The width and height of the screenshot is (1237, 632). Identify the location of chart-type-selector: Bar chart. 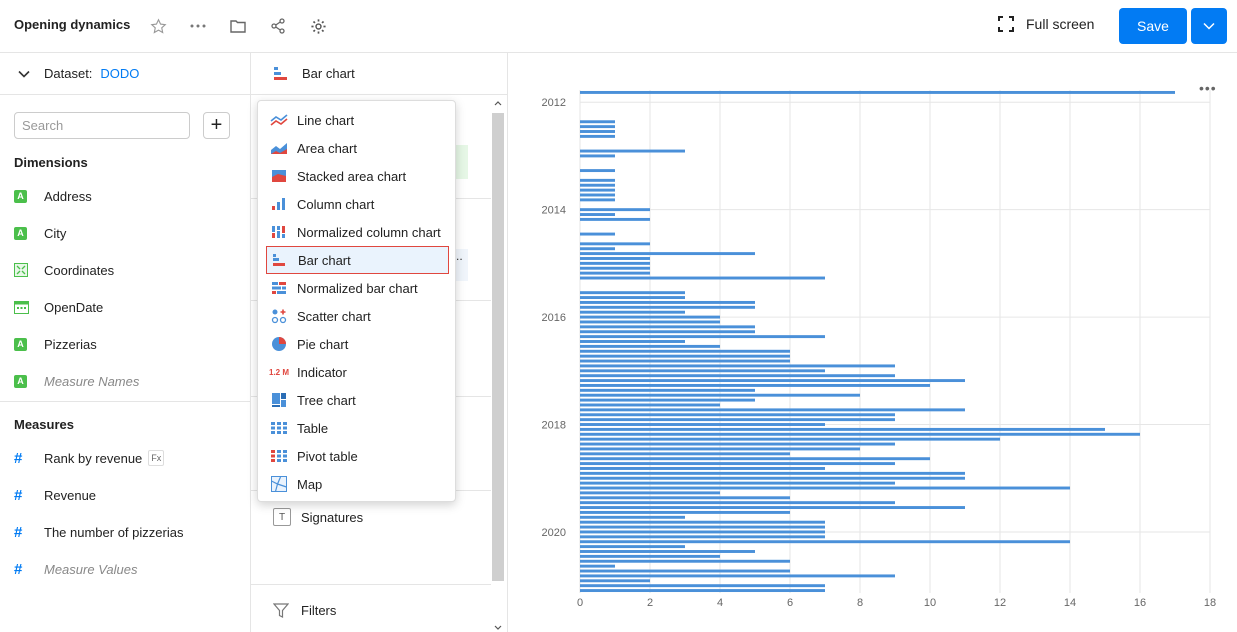
(379, 74).